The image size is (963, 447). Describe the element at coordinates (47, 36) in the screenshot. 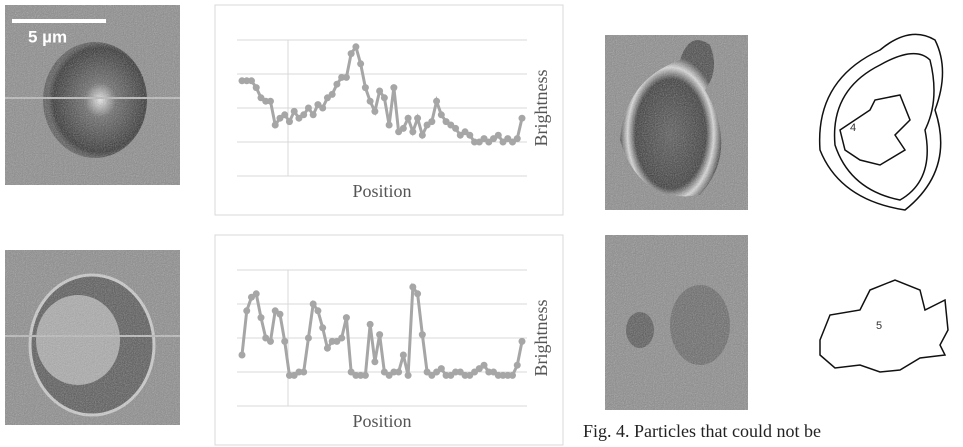

I see `scale-bar-label: 5 µm` at that location.